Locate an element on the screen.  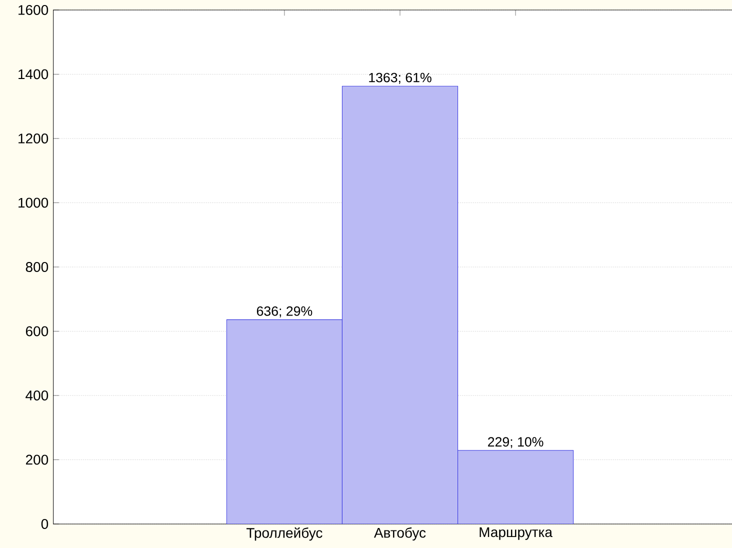
y-tick-label: 200 is located at coordinates (37, 459).